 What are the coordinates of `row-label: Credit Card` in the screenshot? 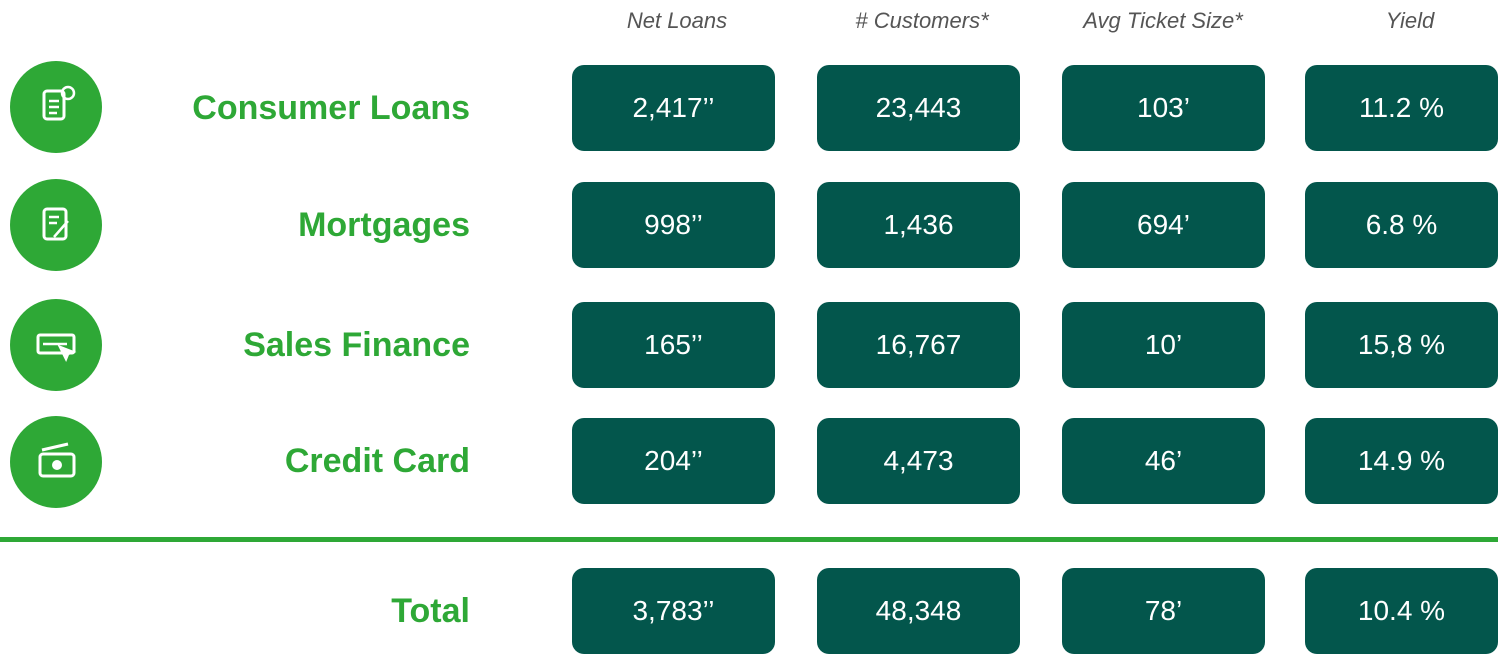 It's located at (377, 461).